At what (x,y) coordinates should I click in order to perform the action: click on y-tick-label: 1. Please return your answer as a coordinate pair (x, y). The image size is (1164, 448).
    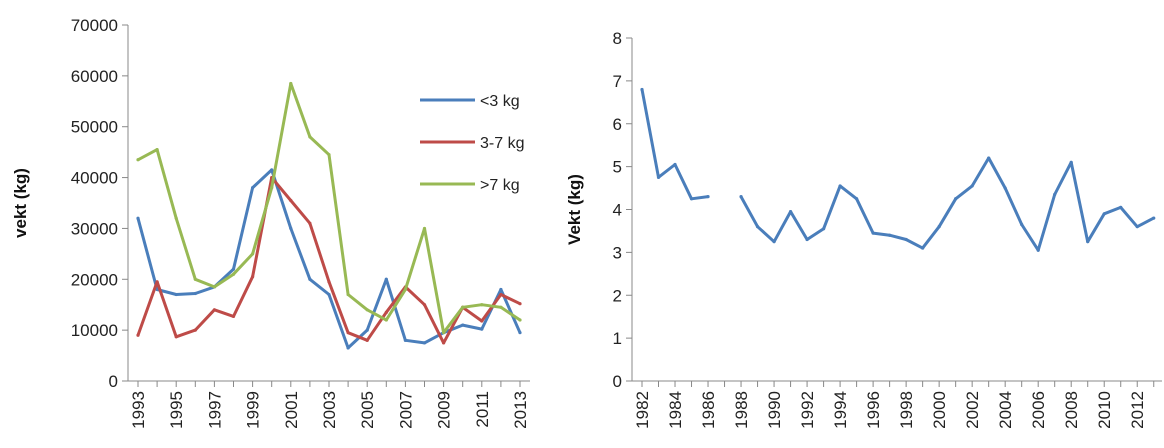
    Looking at the image, I should click on (617, 338).